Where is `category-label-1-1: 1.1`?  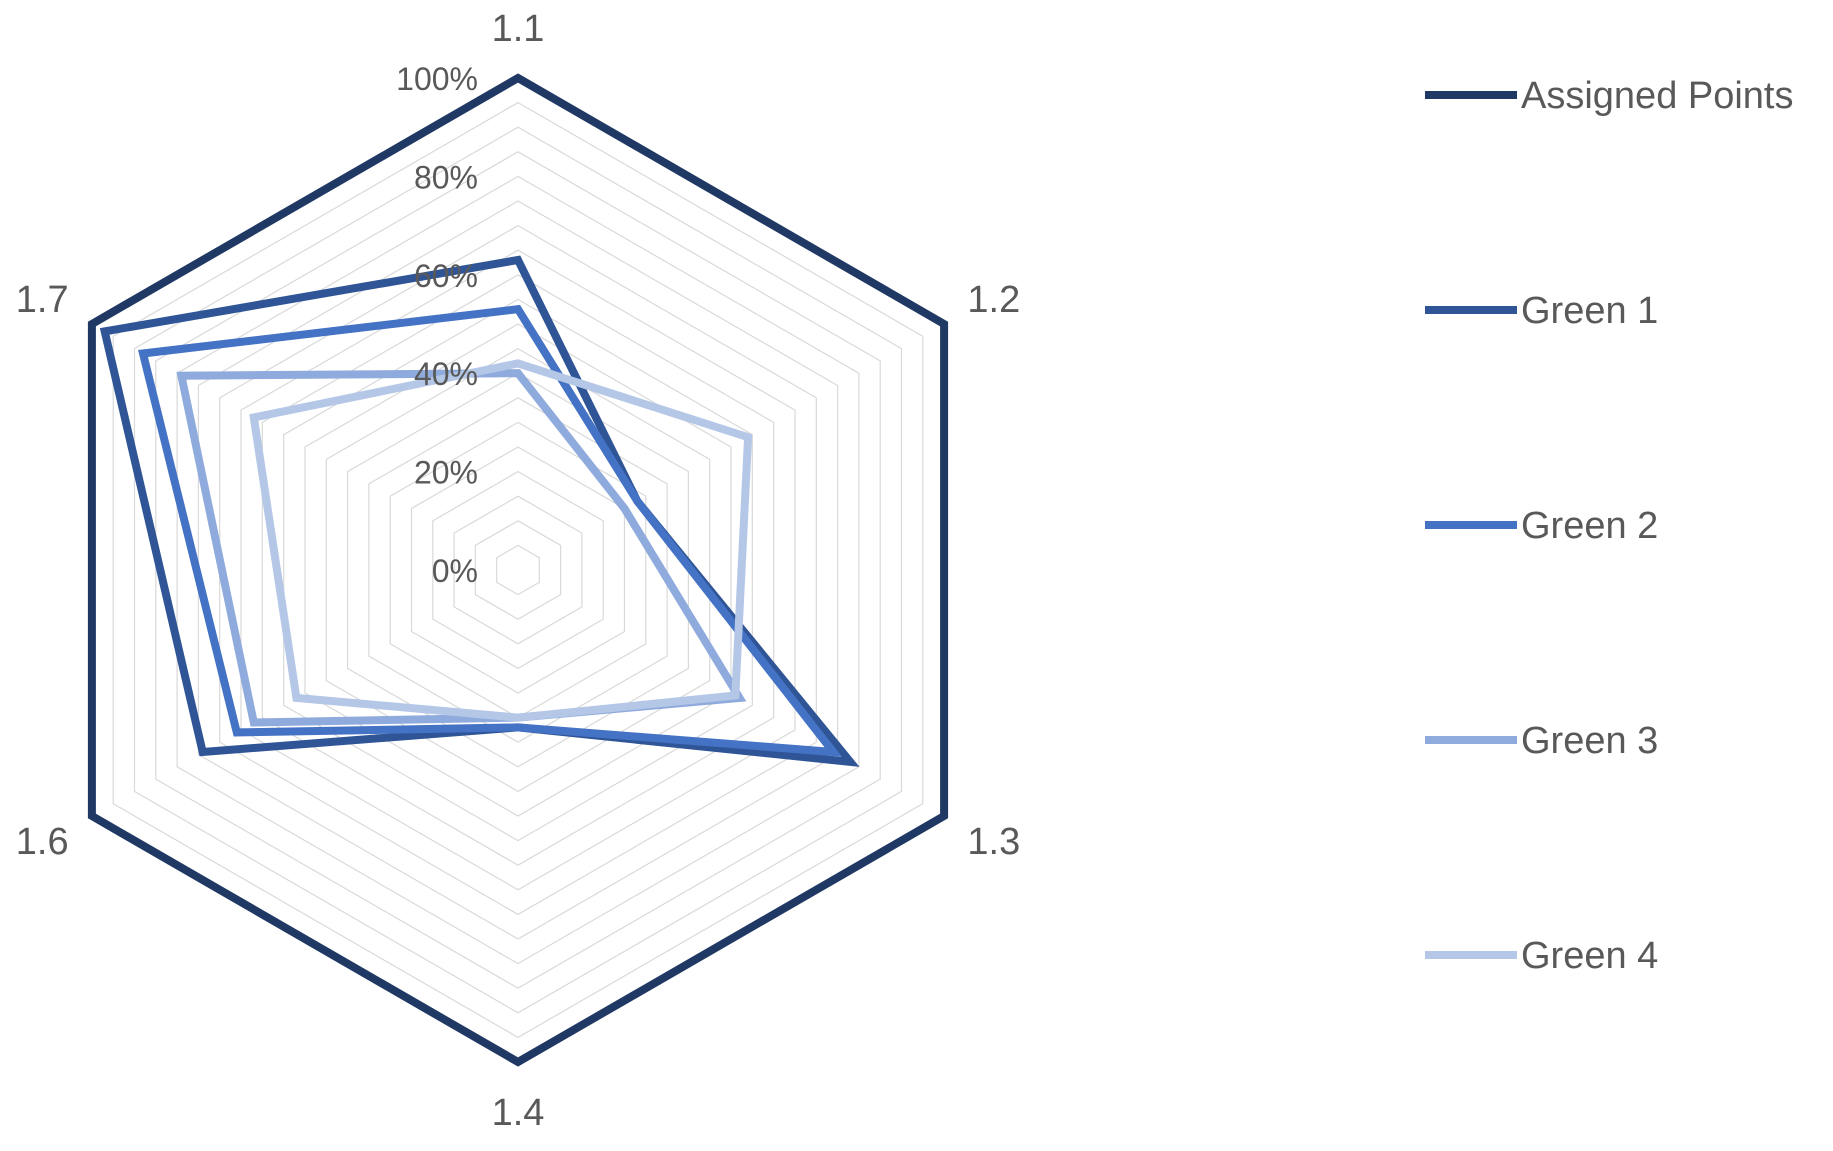
category-label-1-1: 1.1 is located at coordinates (518, 29).